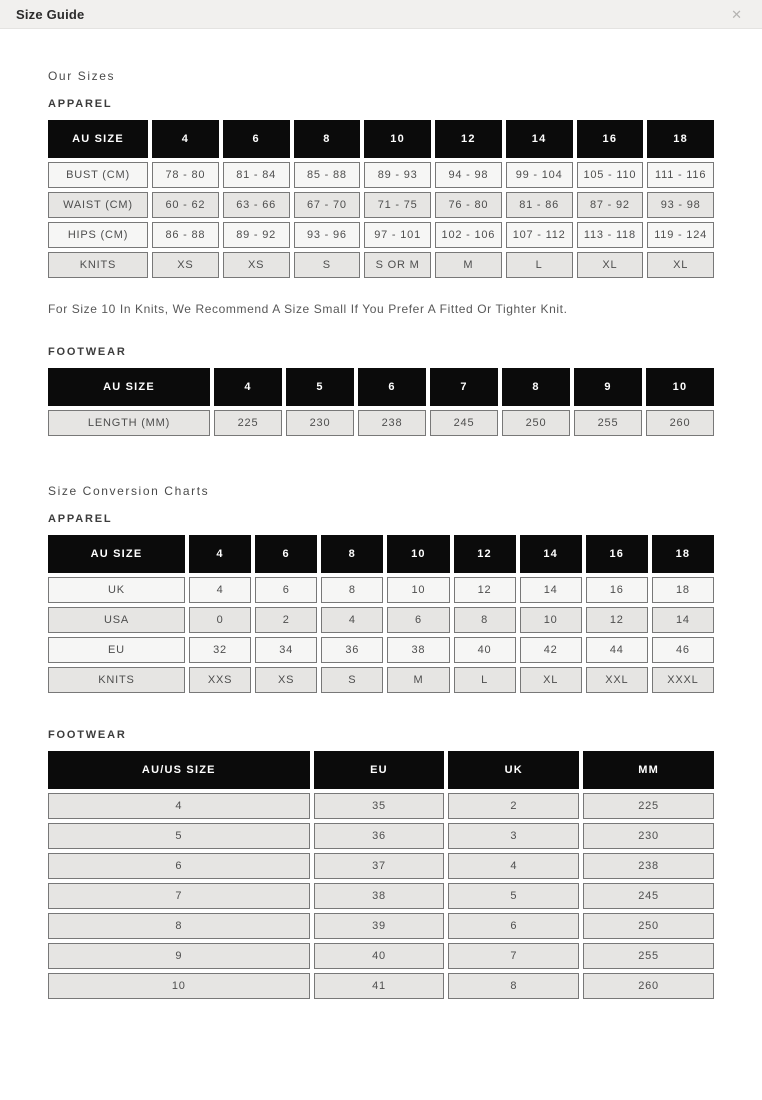 This screenshot has height=1100, width=762. Describe the element at coordinates (648, 806) in the screenshot. I see `table-cell: 225` at that location.